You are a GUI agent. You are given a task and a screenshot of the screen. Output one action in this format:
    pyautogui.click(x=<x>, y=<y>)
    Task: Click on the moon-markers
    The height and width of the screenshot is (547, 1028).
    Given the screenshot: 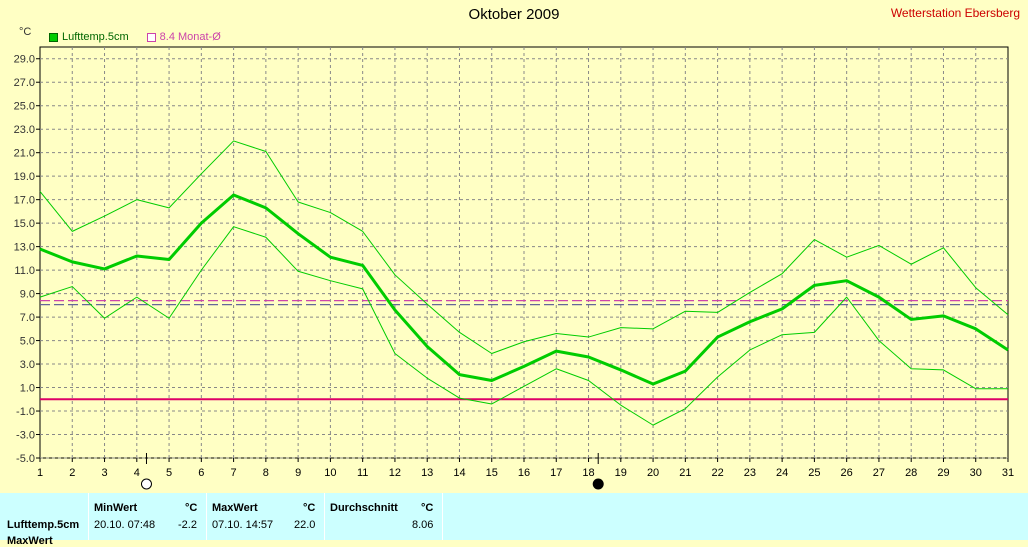 What is the action you would take?
    pyautogui.click(x=372, y=471)
    